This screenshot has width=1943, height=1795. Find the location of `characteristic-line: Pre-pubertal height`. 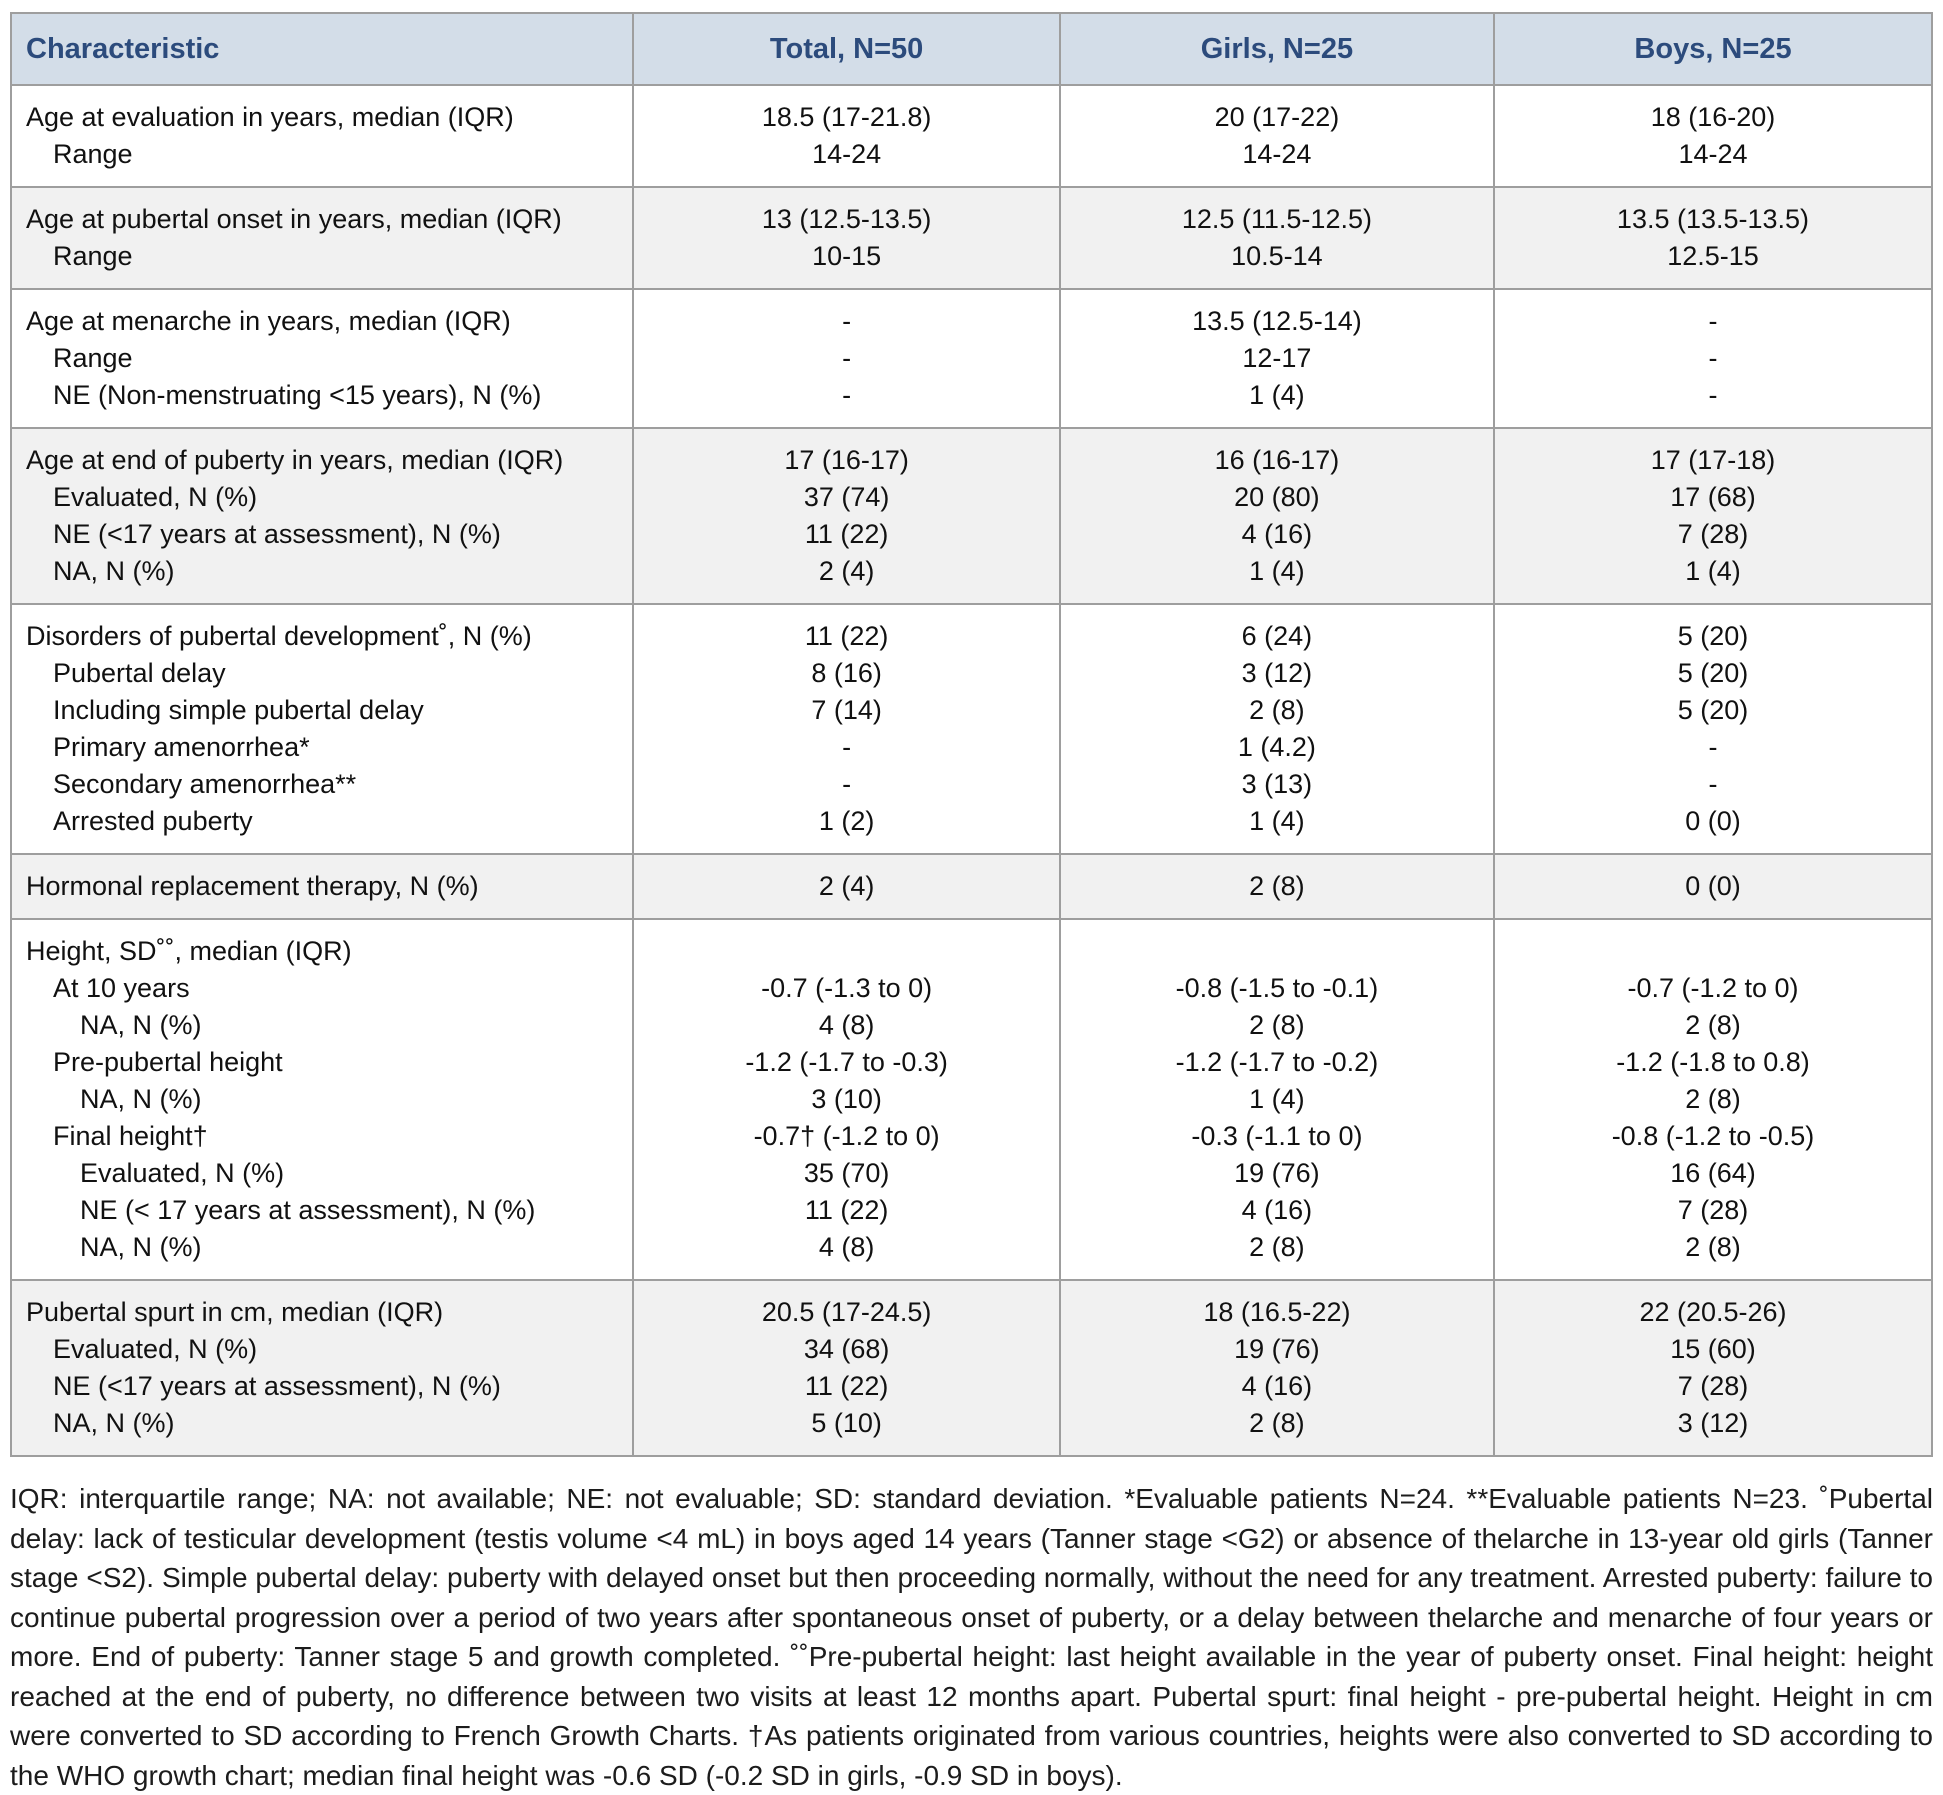

characteristic-line: Pre-pubertal height is located at coordinates (168, 1062).